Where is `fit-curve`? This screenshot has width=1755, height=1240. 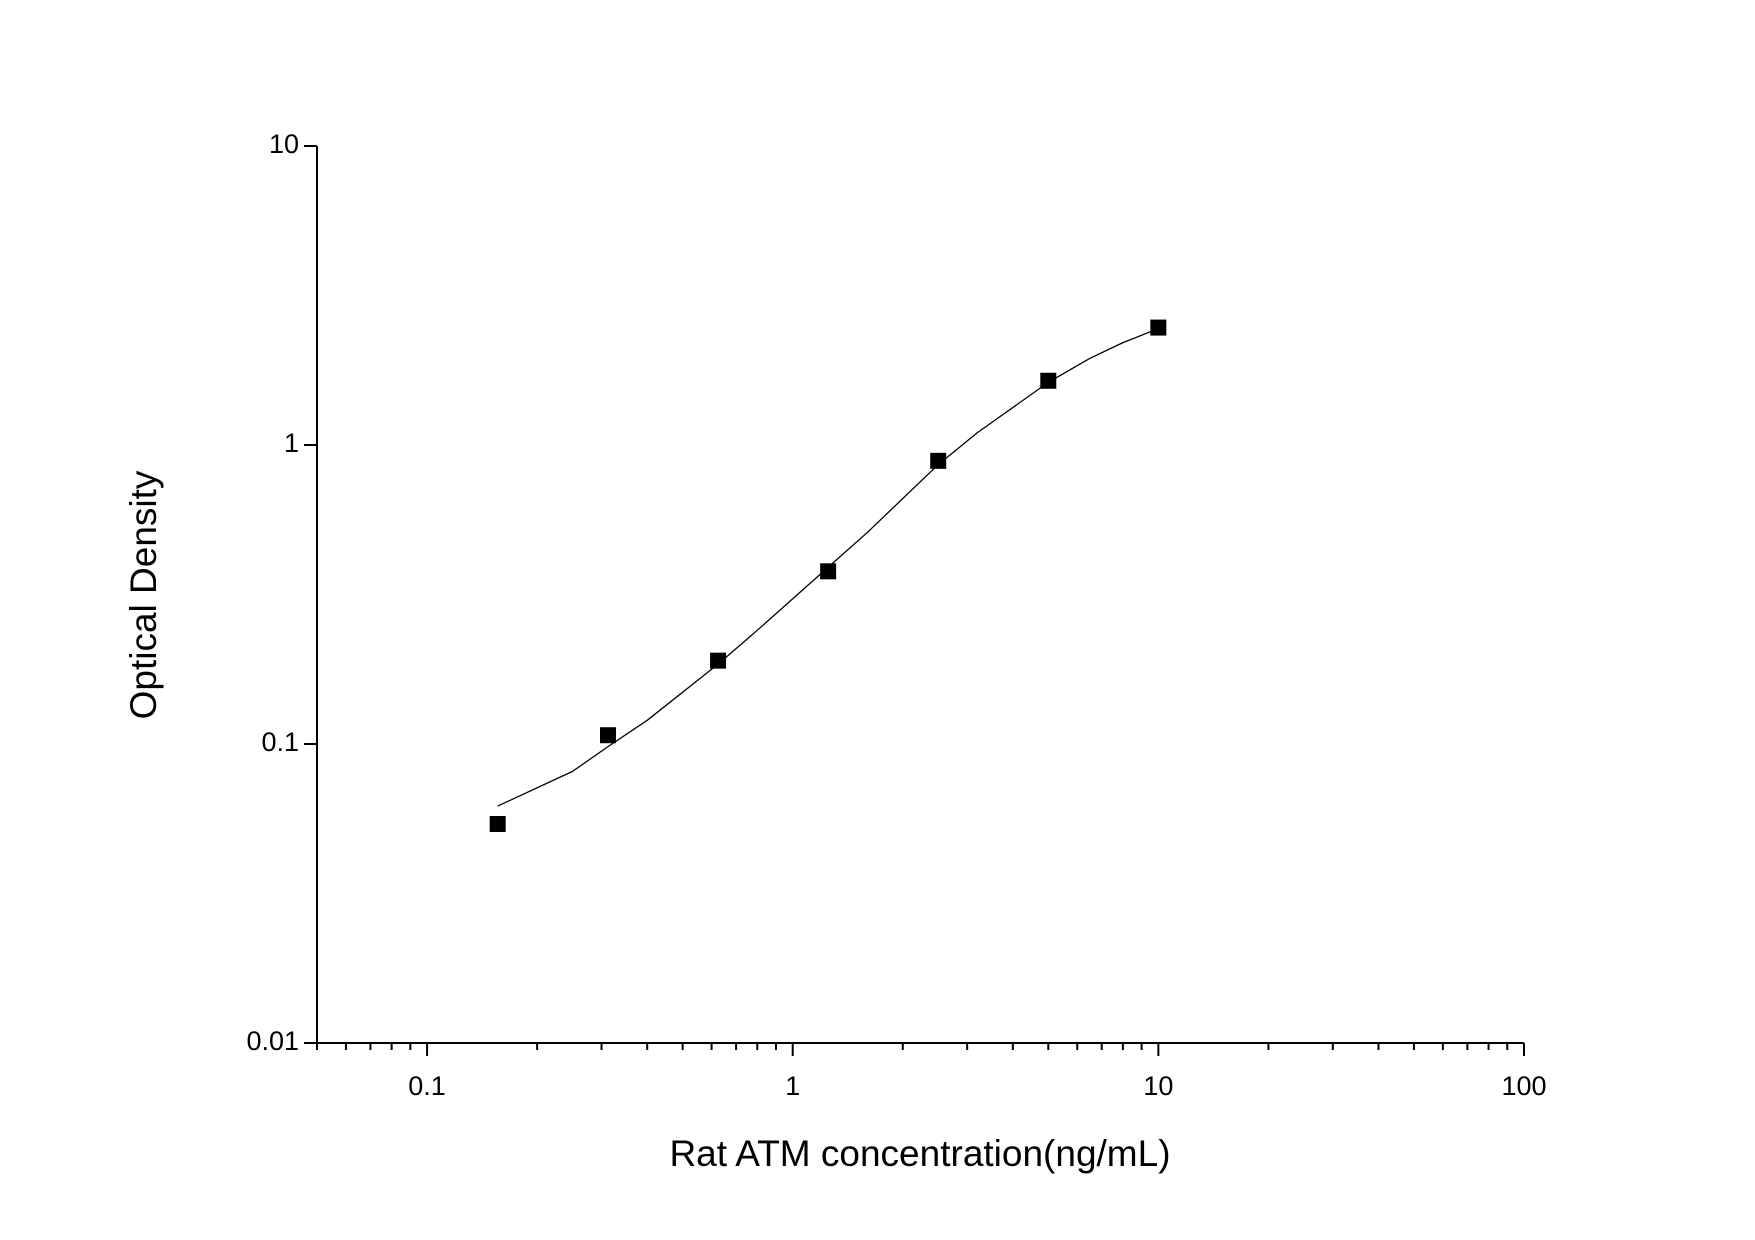
fit-curve is located at coordinates (828, 567).